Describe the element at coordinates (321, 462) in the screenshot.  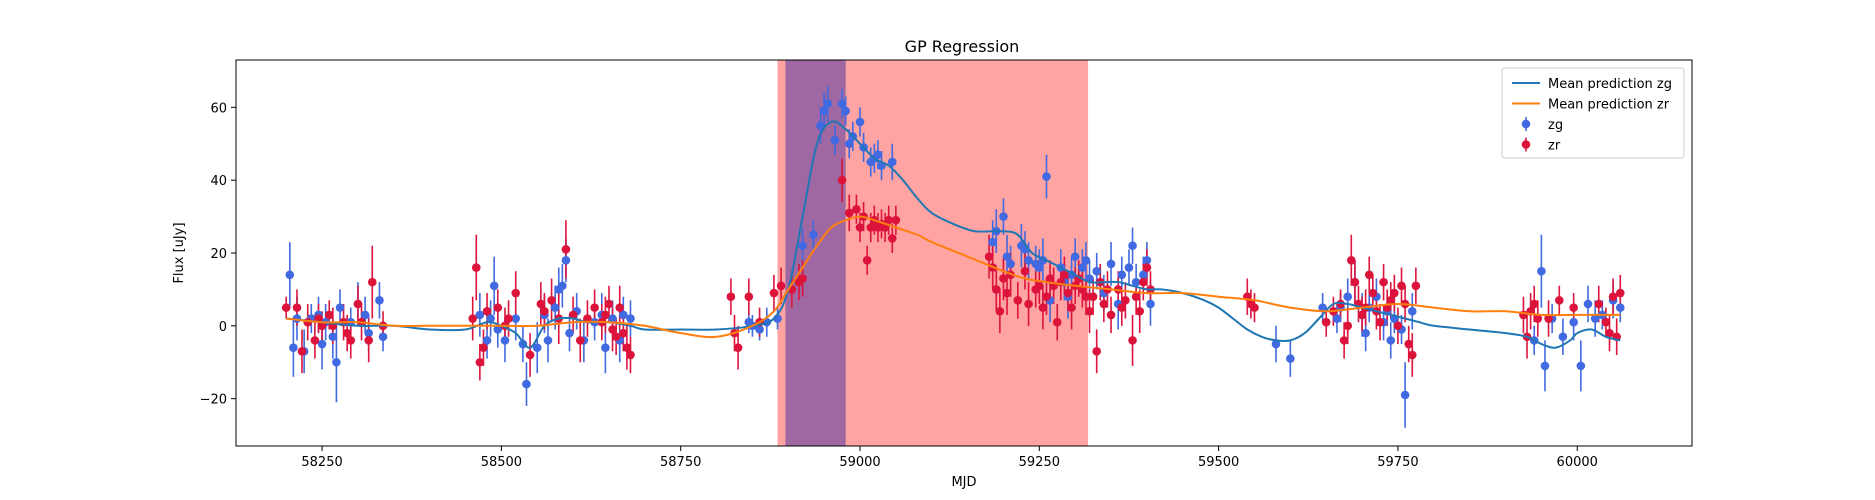
I see `x-tick-label: 58250` at that location.